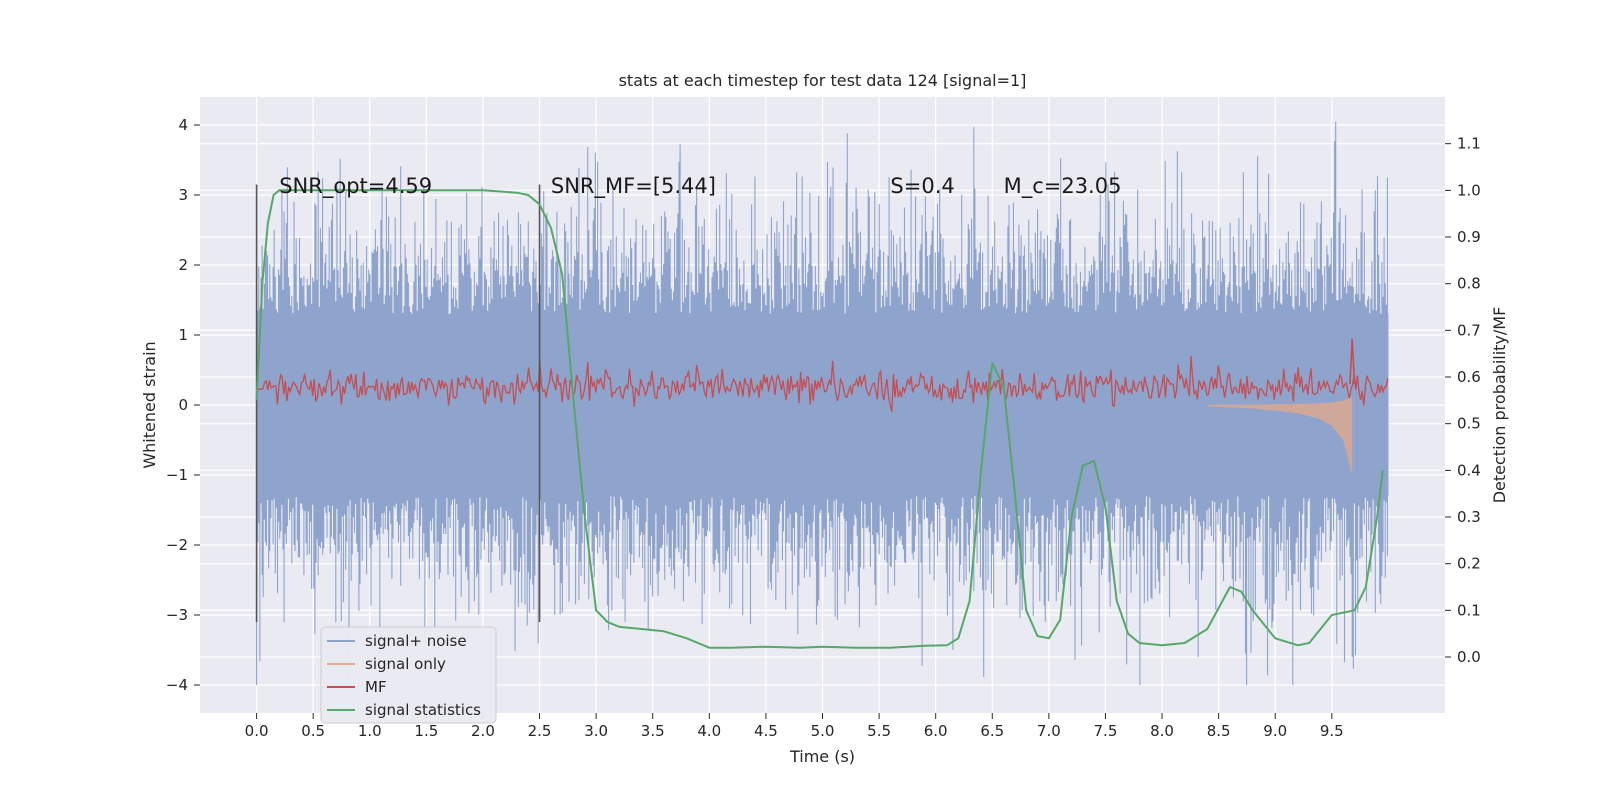 Image resolution: width=1600 pixels, height=800 pixels. Describe the element at coordinates (370, 731) in the screenshot. I see `x-tick-label: 1.0` at that location.